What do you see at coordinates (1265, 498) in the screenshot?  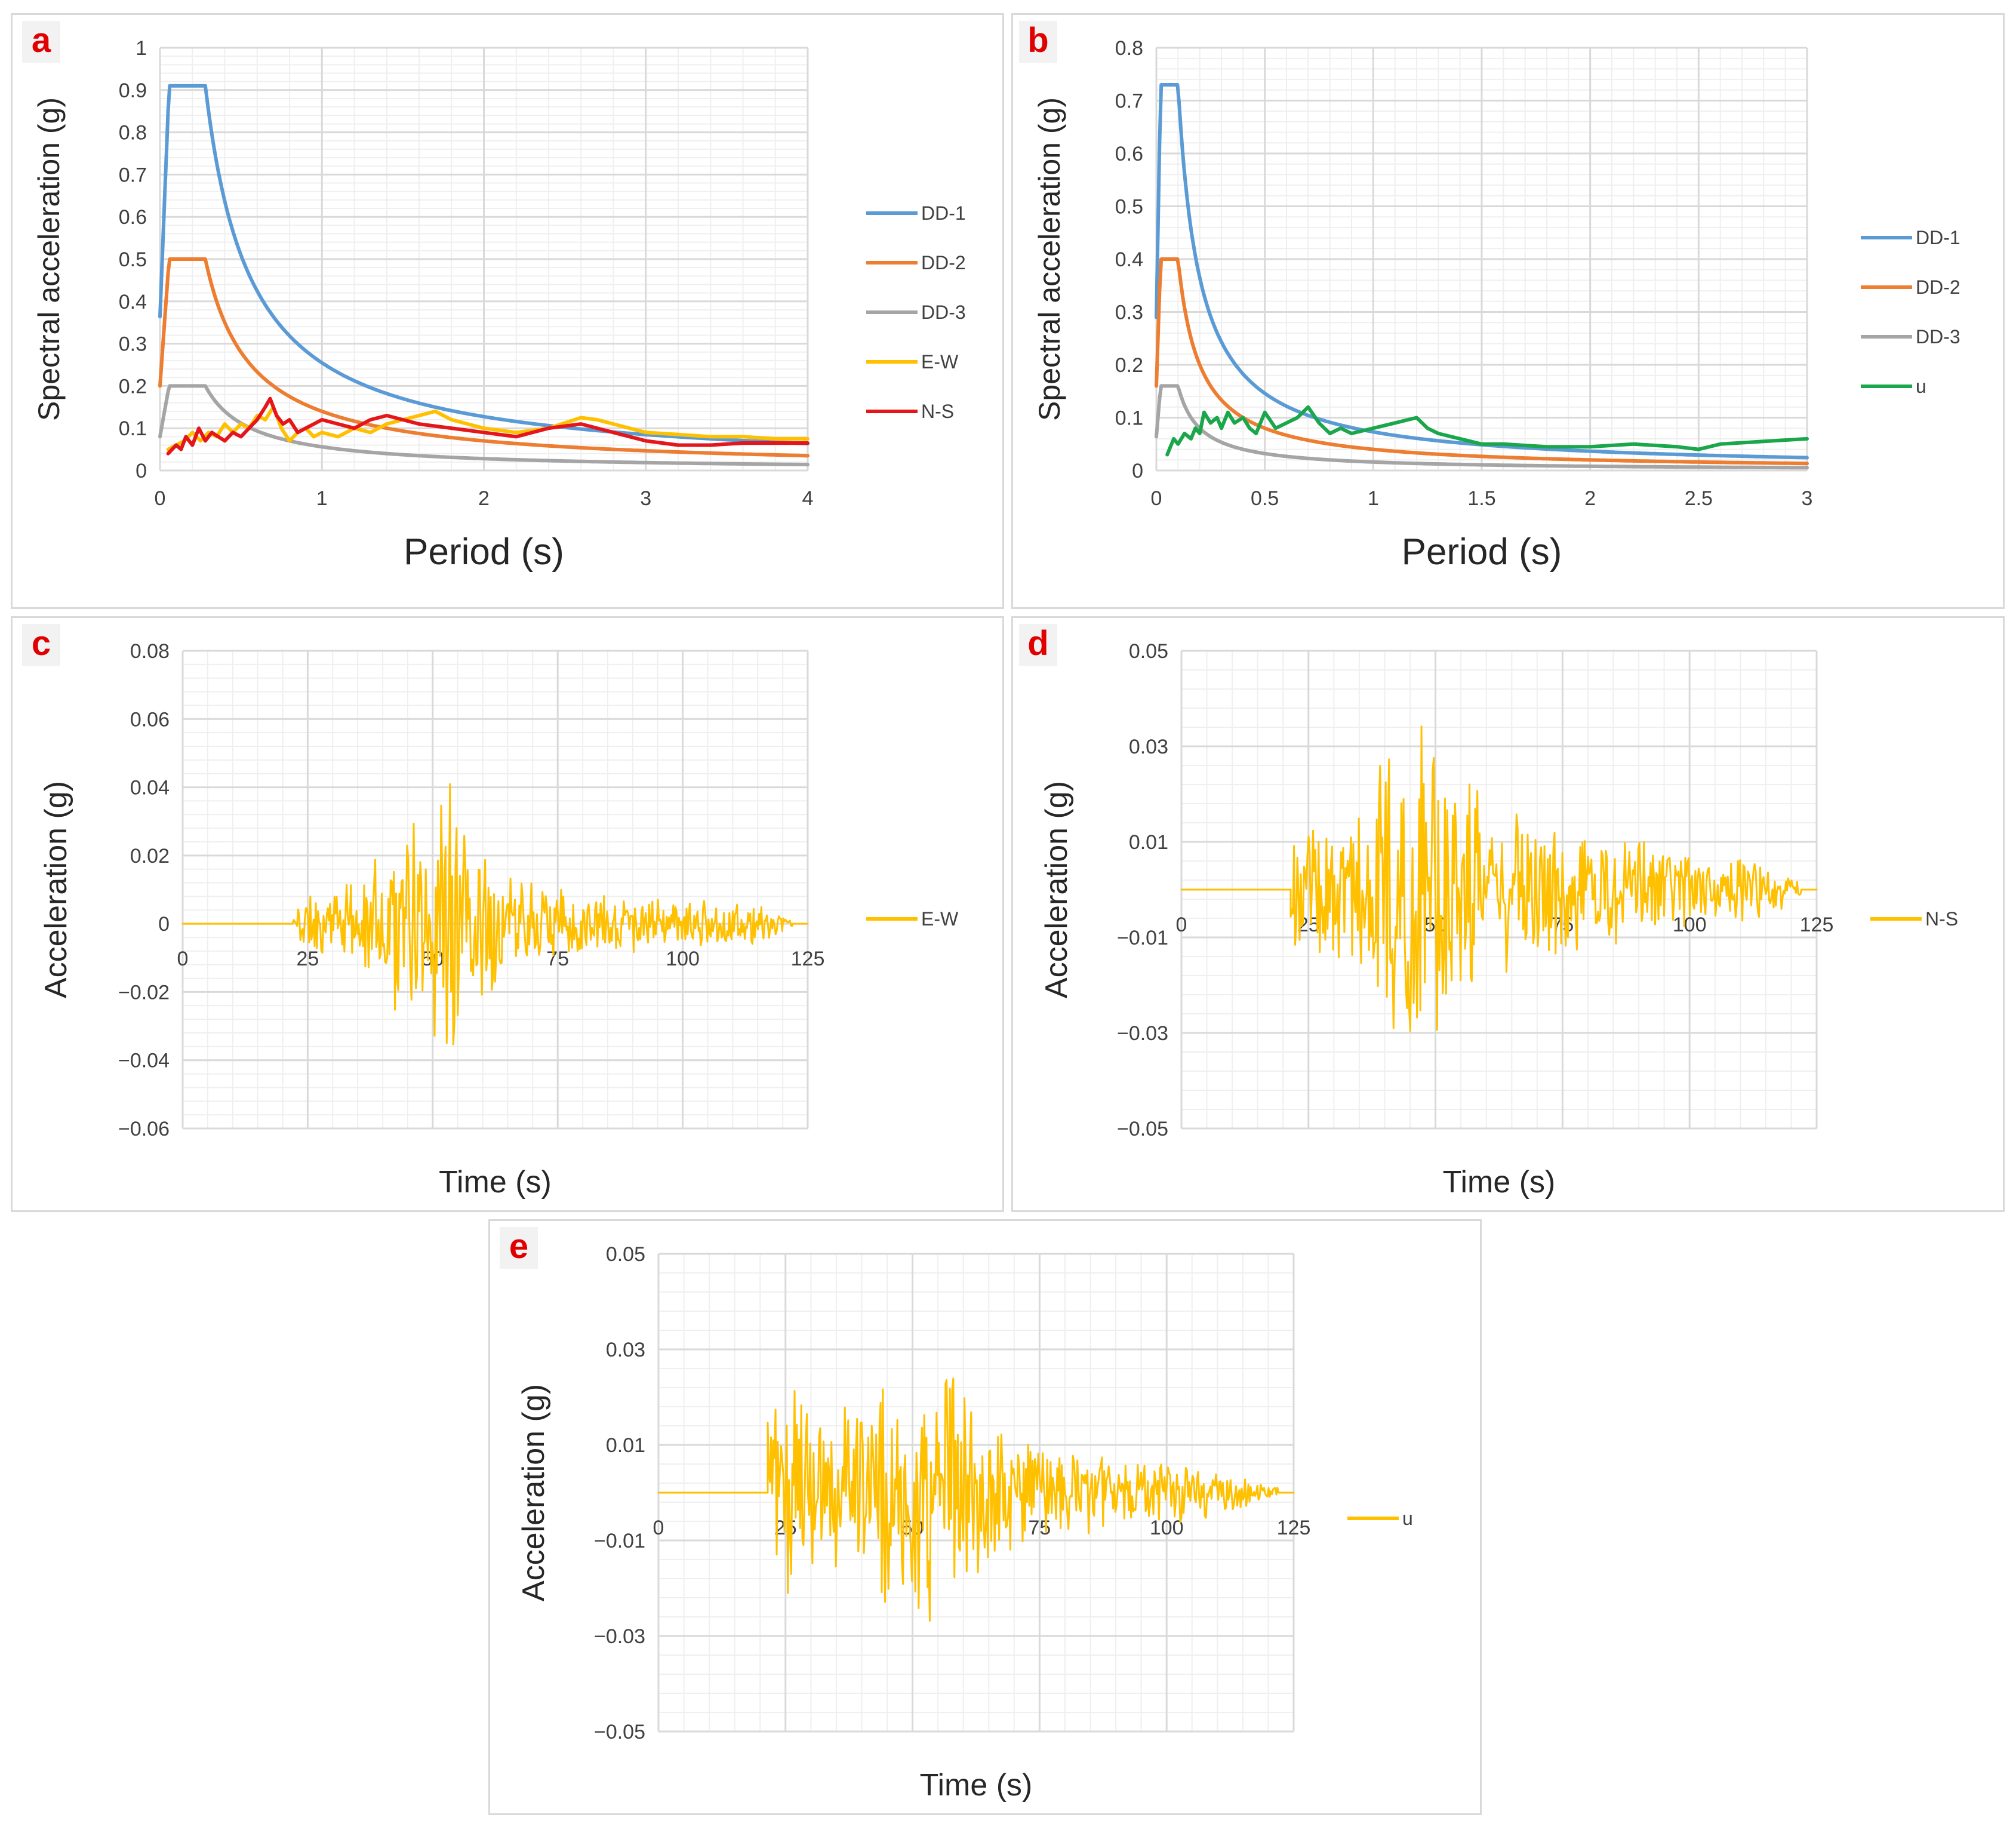 I see `x-tick-label: 0.5` at bounding box center [1265, 498].